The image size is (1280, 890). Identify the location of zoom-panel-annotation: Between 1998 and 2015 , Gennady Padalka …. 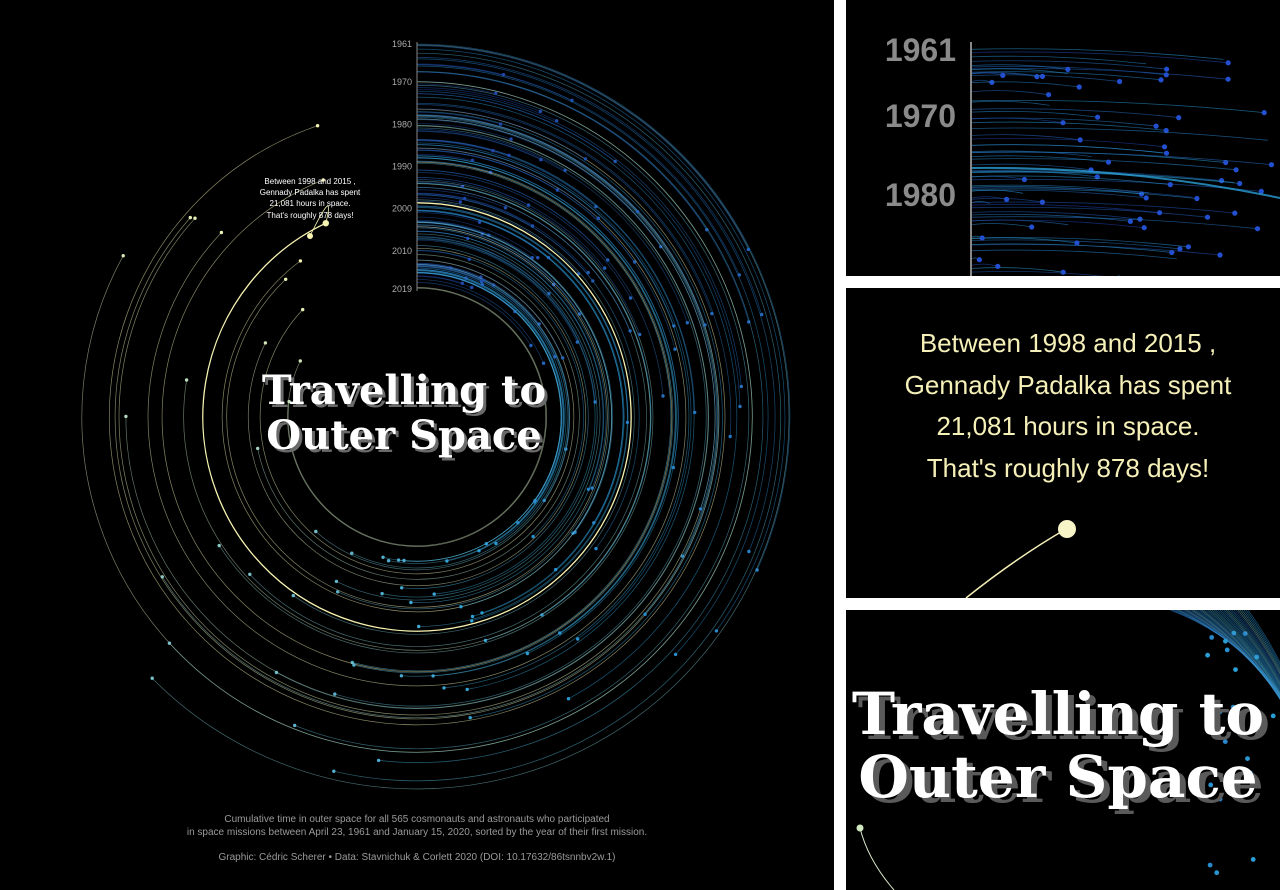
(1063, 443).